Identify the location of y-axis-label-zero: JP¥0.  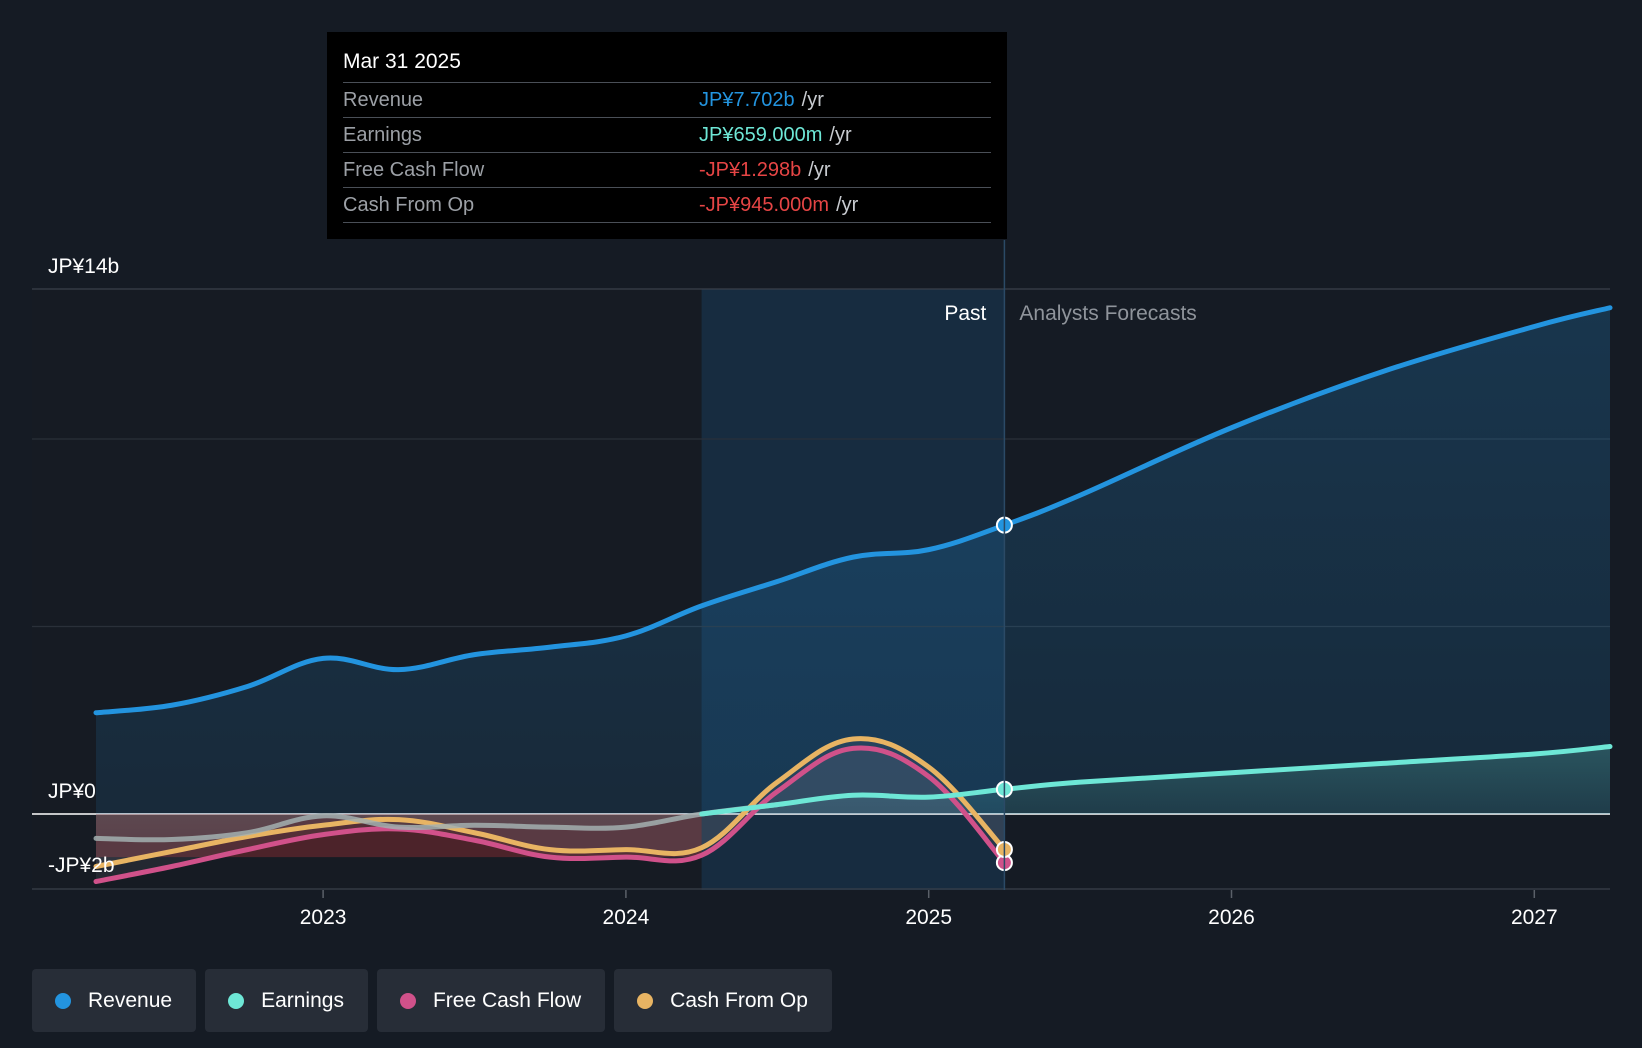
(72, 791).